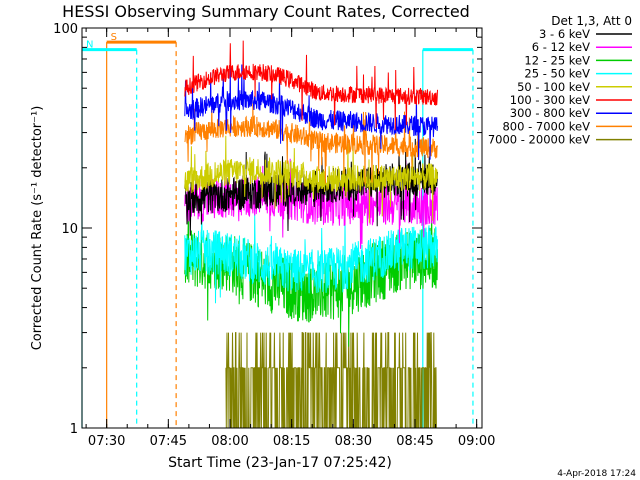 Image resolution: width=640 pixels, height=480 pixels. What do you see at coordinates (553, 87) in the screenshot?
I see `legend-label: 50 - 100 keV` at bounding box center [553, 87].